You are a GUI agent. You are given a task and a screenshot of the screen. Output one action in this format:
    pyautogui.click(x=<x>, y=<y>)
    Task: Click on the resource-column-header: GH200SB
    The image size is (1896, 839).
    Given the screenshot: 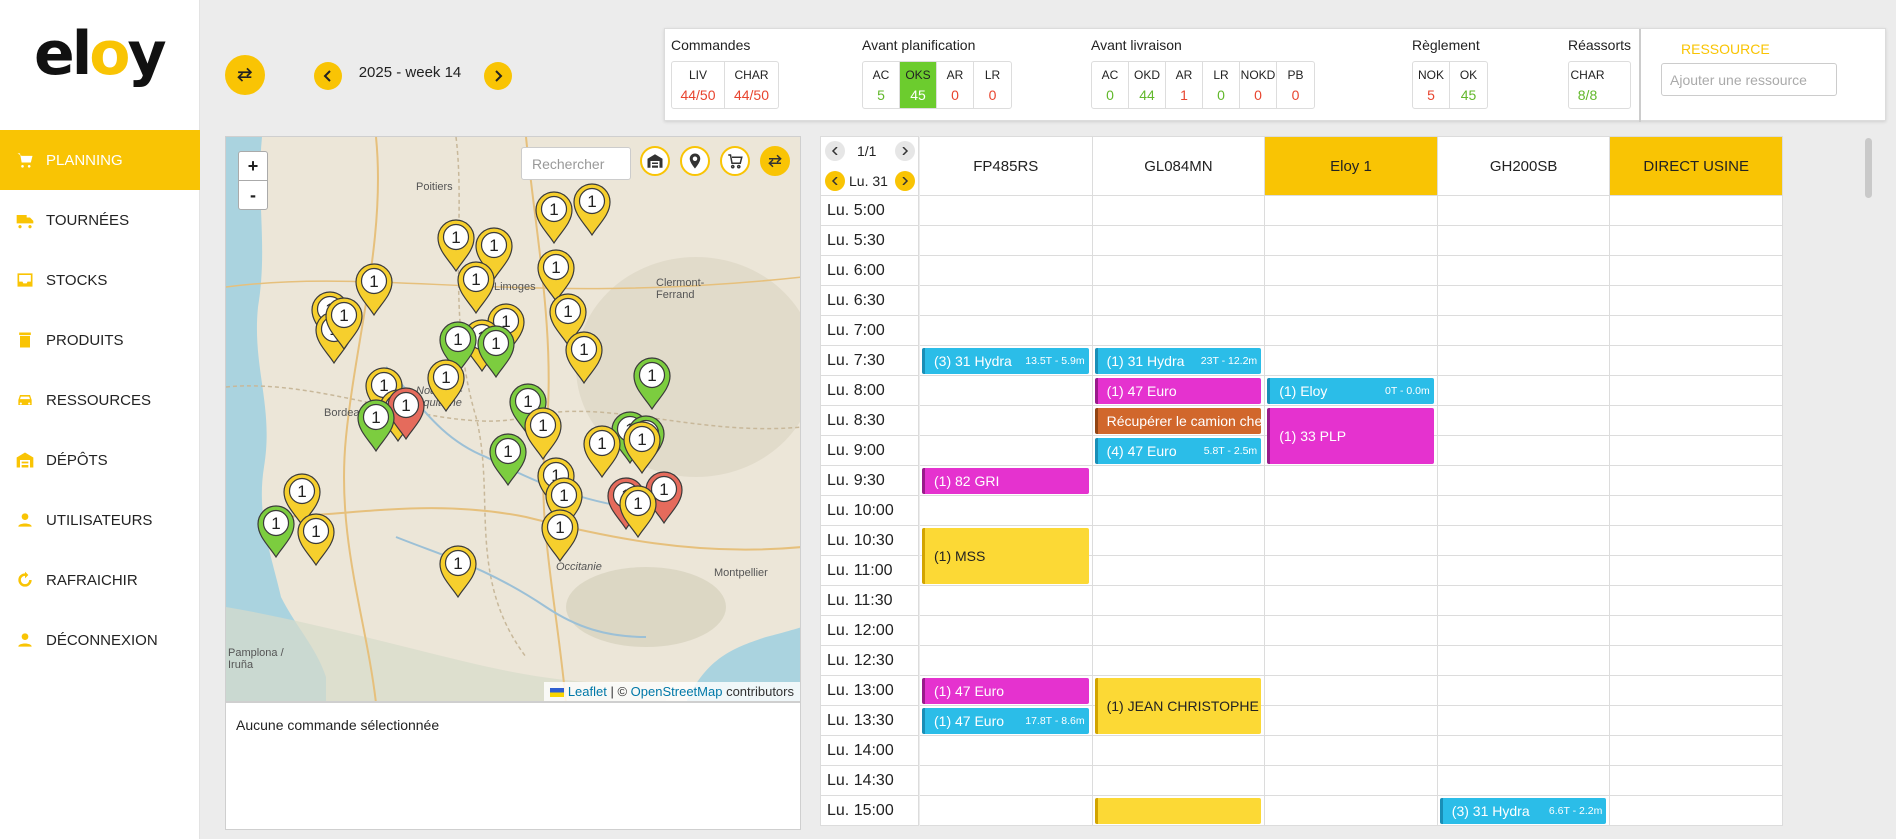 What is the action you would take?
    pyautogui.click(x=1524, y=166)
    